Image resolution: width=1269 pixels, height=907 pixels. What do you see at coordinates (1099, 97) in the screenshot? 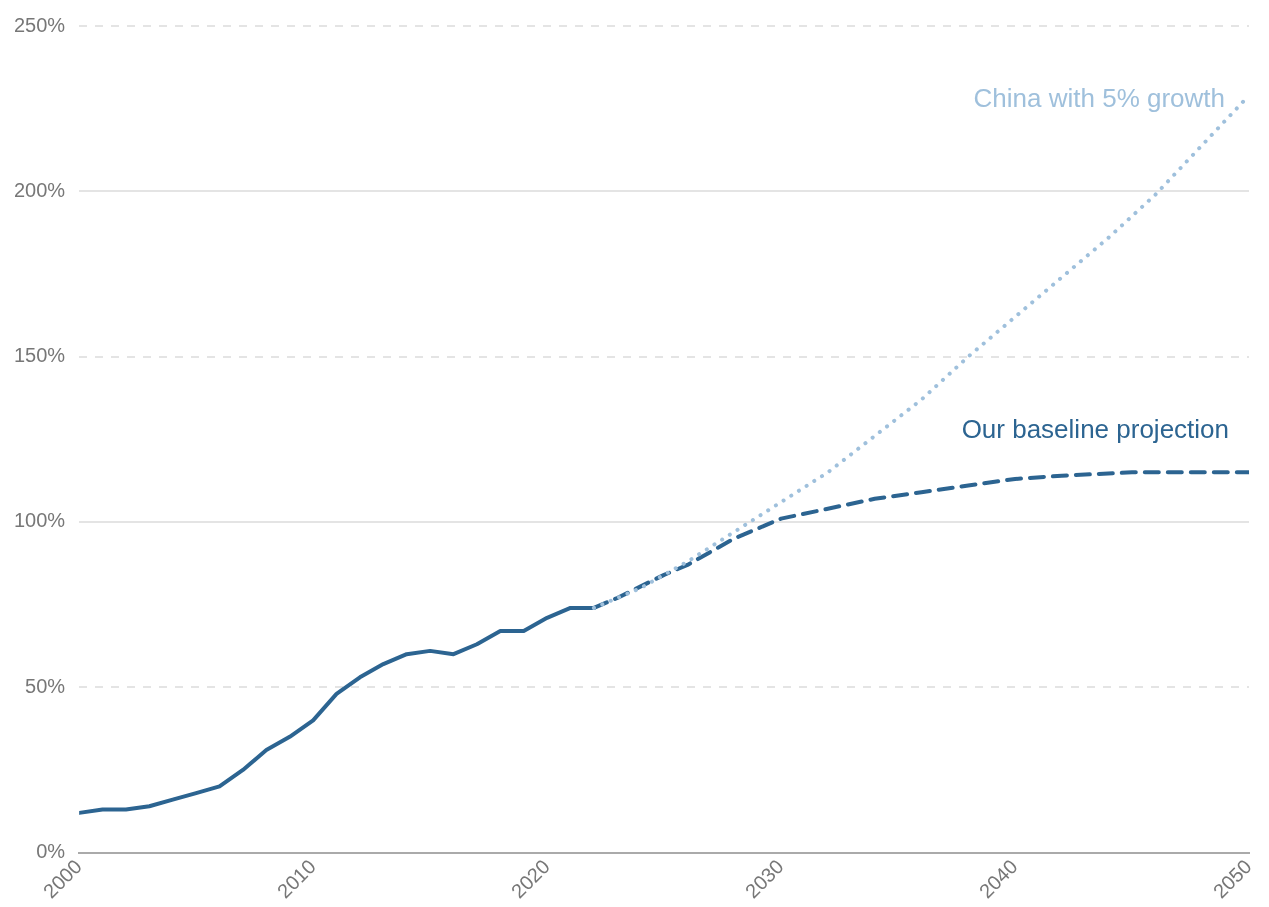
I see `series-label: China with 5% growth` at bounding box center [1099, 97].